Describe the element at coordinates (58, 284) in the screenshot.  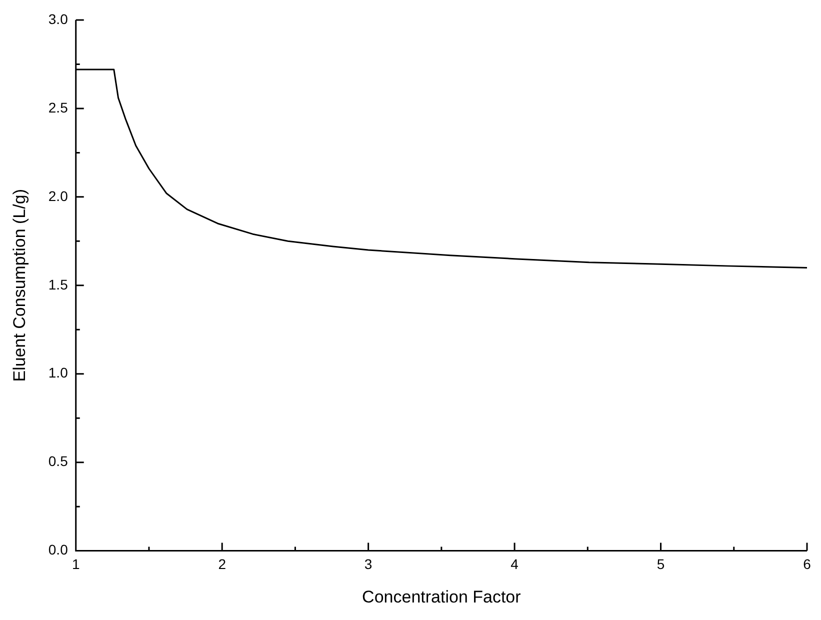
I see `y-tick-label: 1.5` at that location.